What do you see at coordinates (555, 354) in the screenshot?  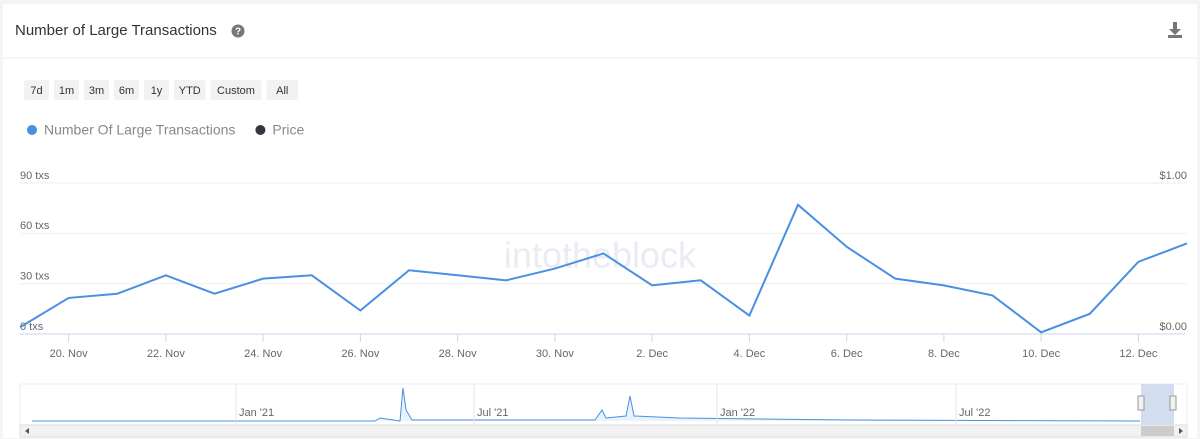 I see `x-tick-label: 30. Nov` at bounding box center [555, 354].